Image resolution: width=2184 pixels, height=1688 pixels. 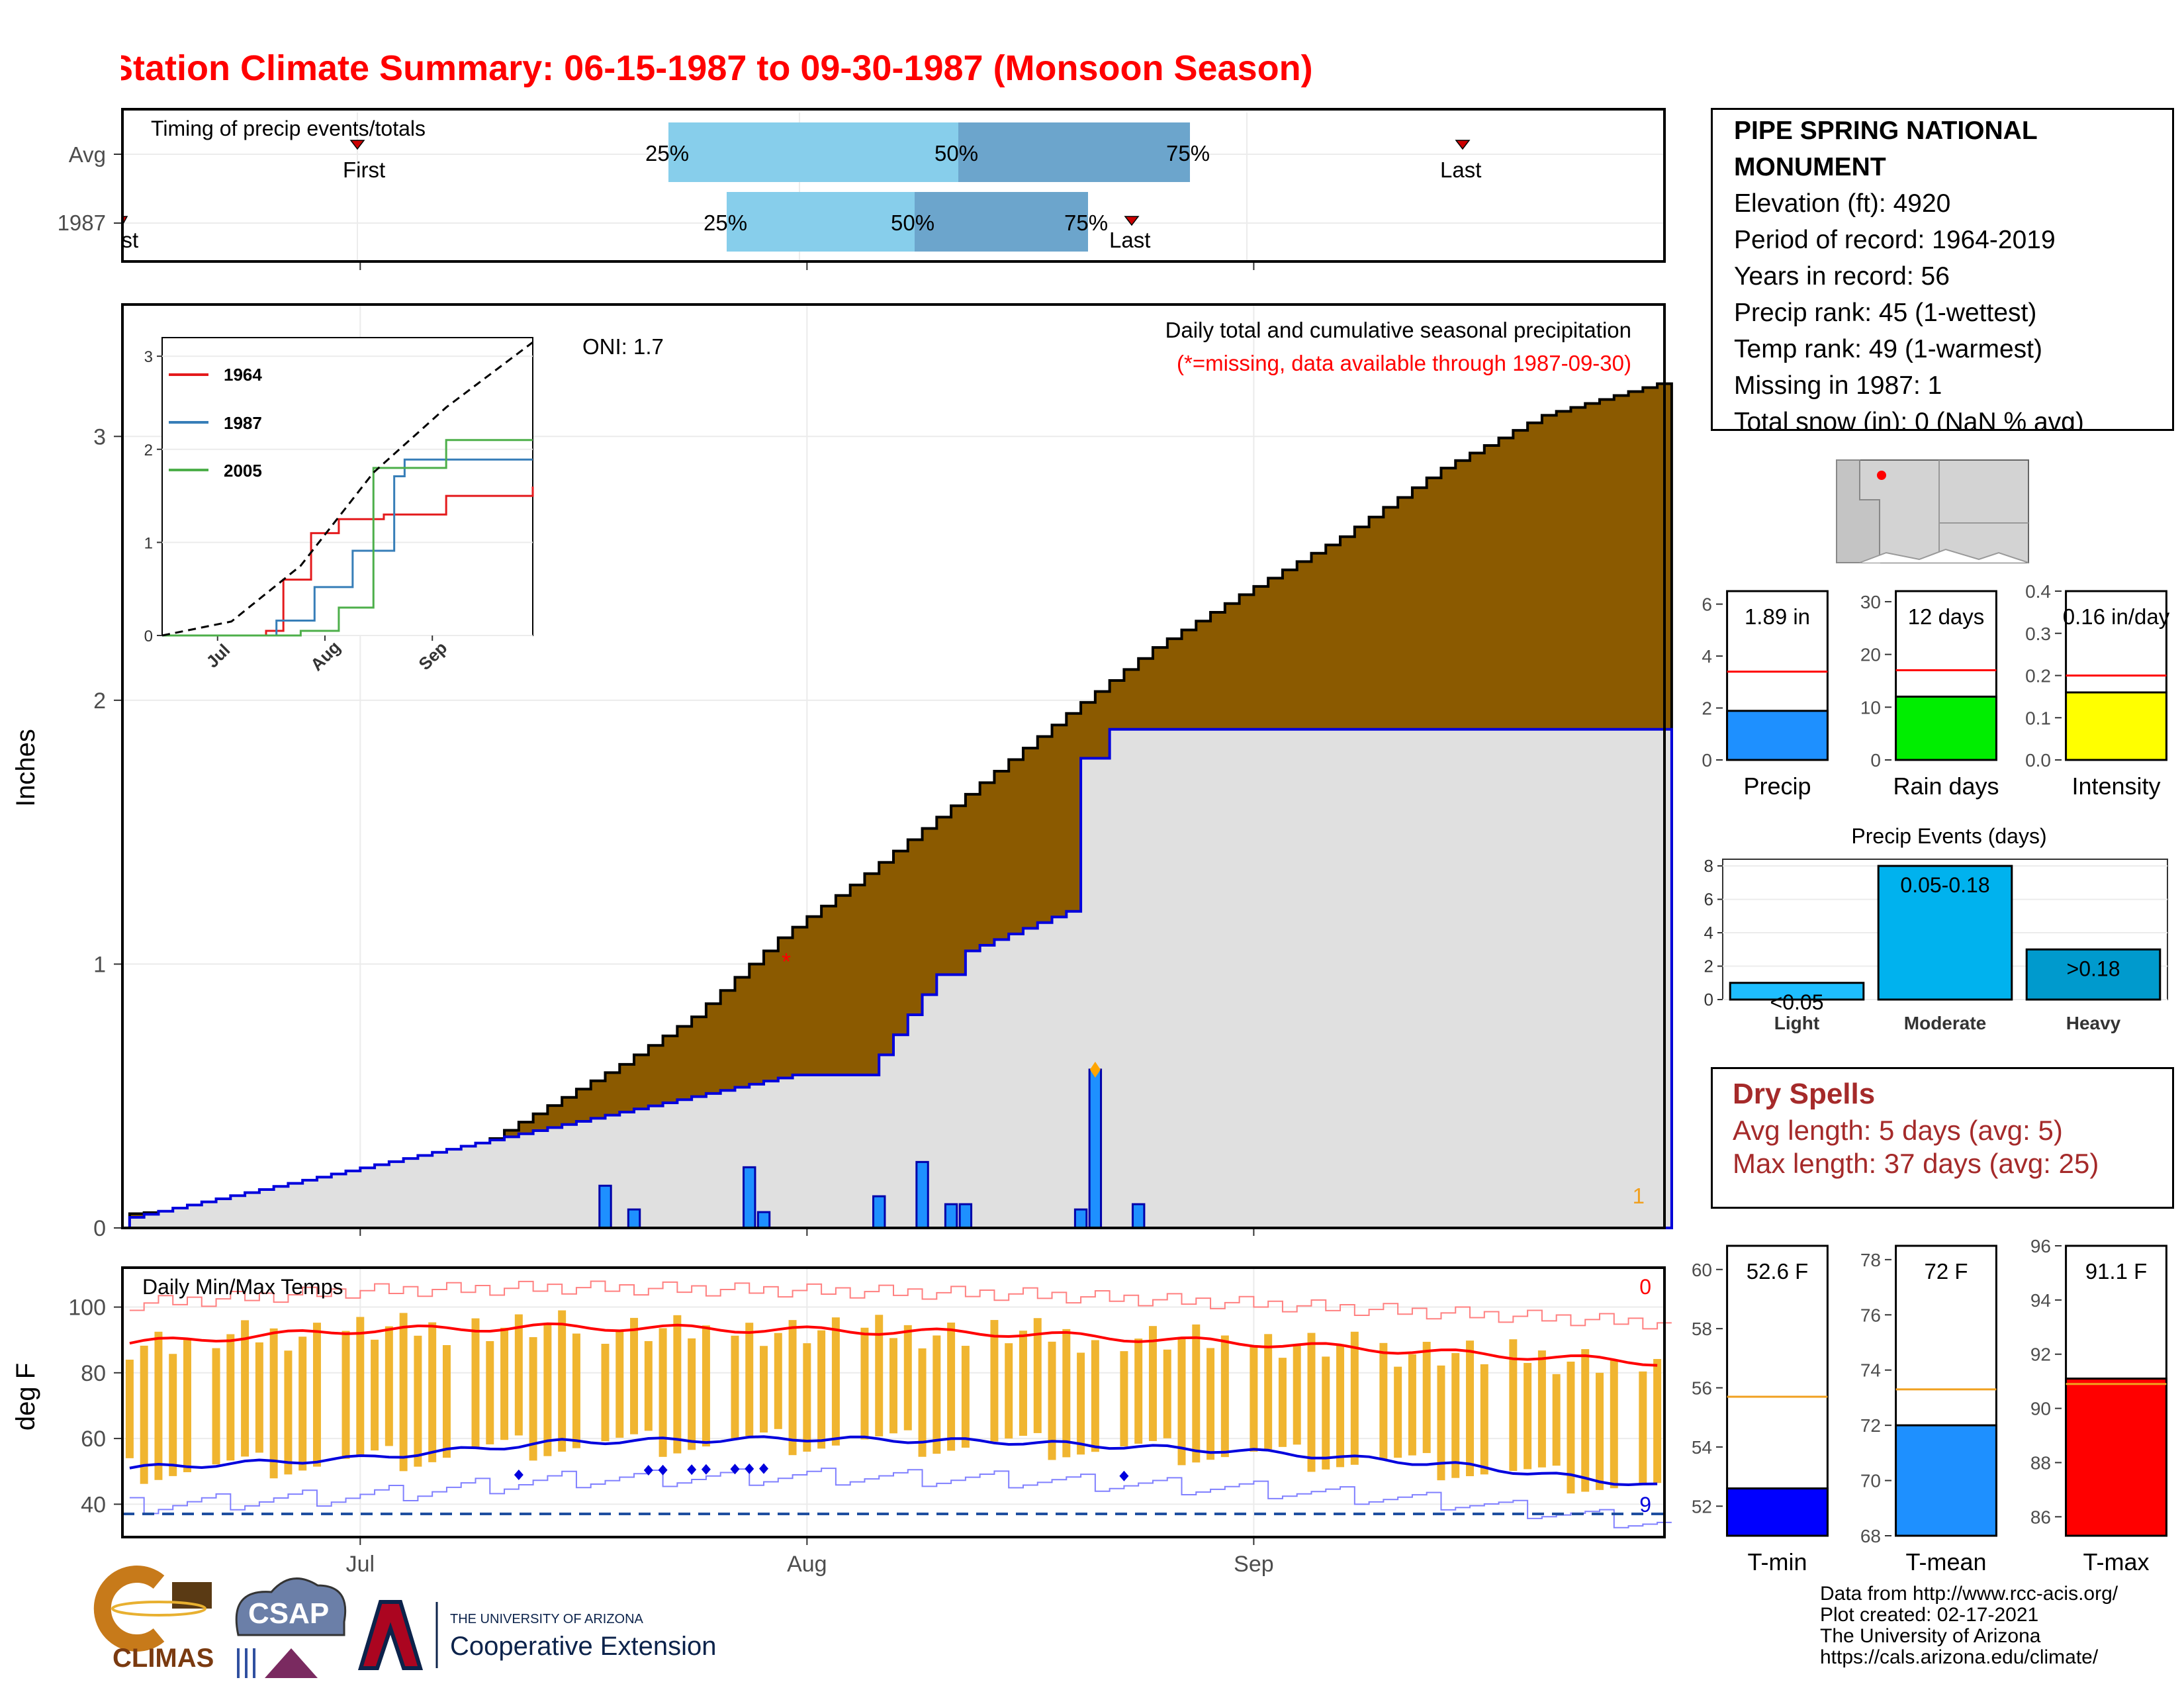 What do you see at coordinates (1188, 153) in the screenshot?
I see `timing-avg-q75-label: 75%` at bounding box center [1188, 153].